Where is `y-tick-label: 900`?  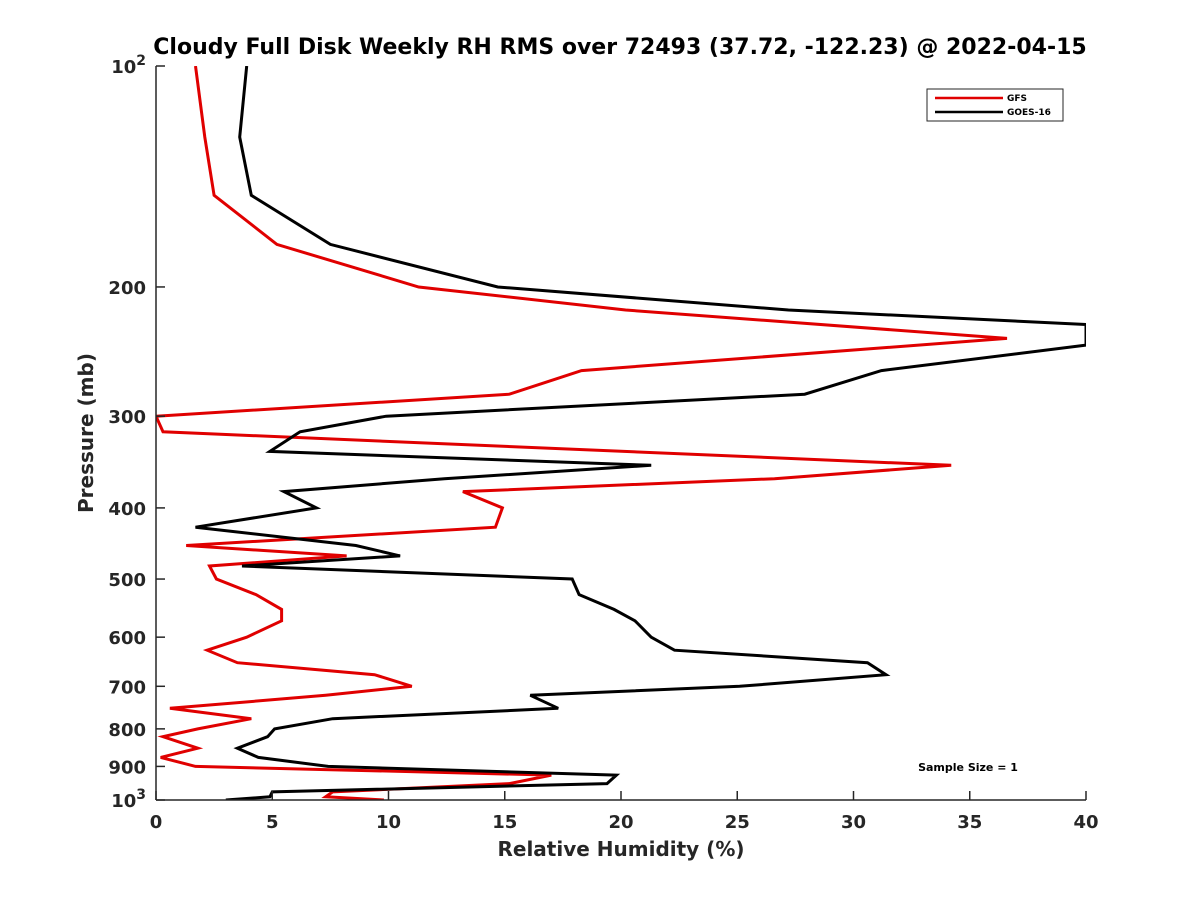 y-tick-label: 900 is located at coordinates (127, 767).